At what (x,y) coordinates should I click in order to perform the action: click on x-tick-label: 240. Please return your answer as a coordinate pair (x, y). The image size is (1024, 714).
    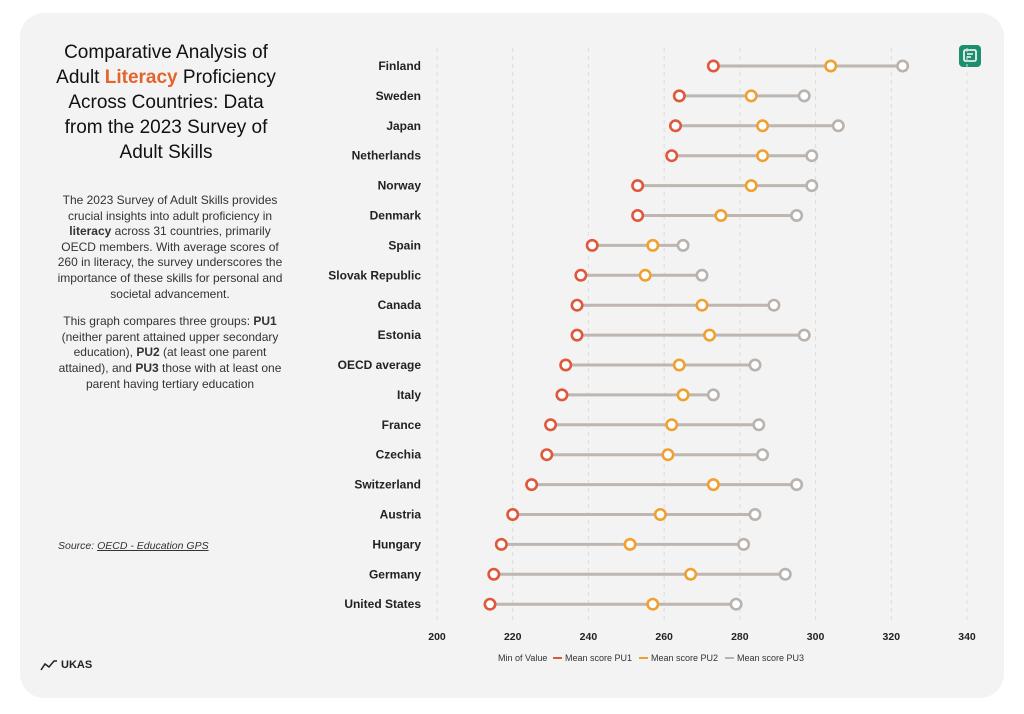
    Looking at the image, I should click on (589, 637).